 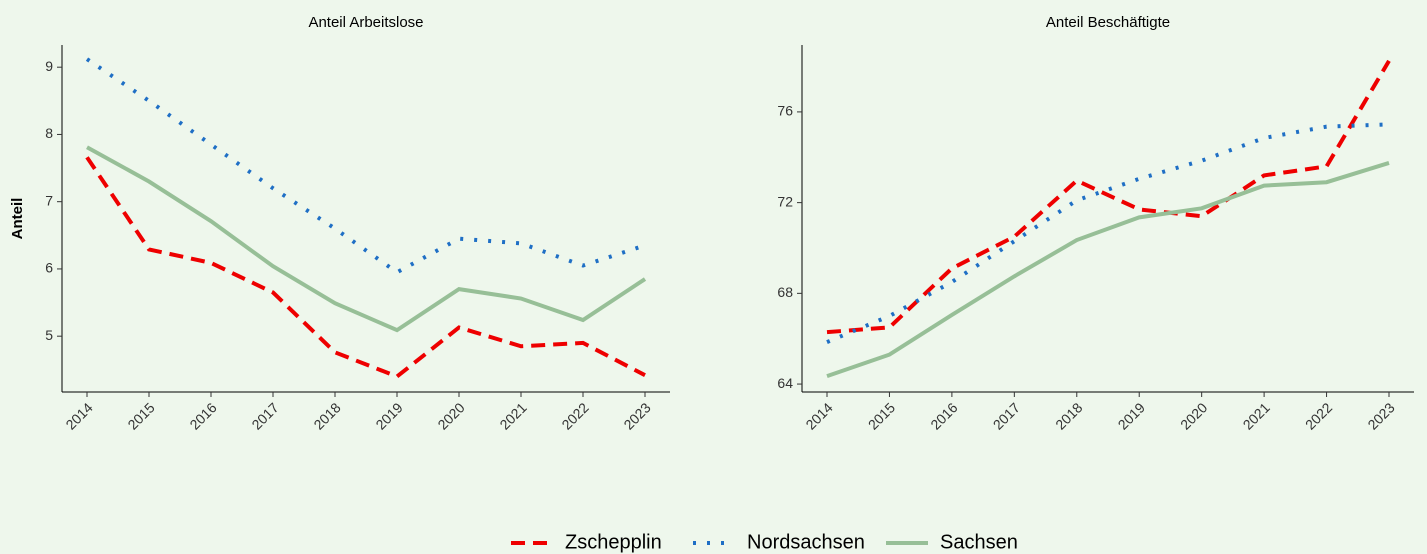 I want to click on y-tick-label: 68, so click(x=785, y=292).